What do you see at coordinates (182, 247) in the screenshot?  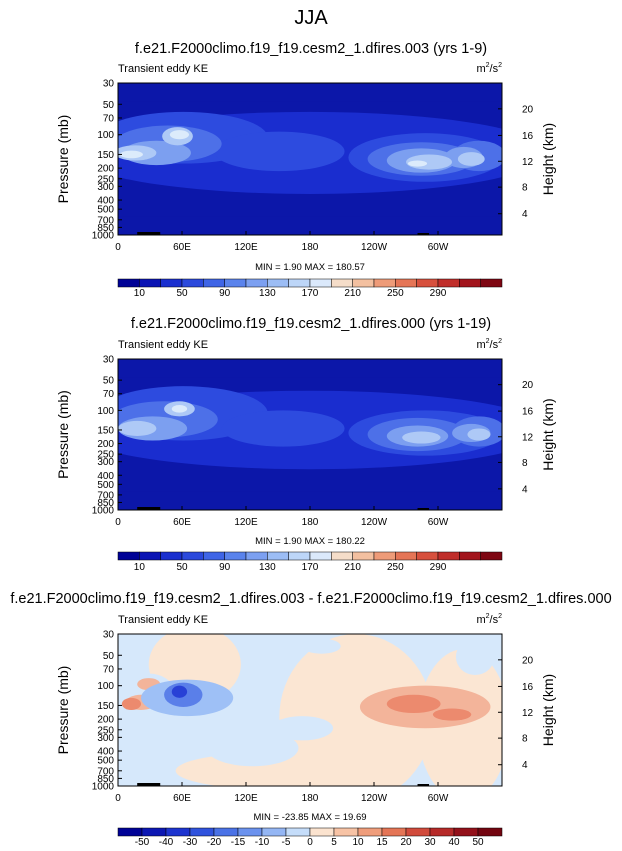 I see `x-tick-label: 60E` at bounding box center [182, 247].